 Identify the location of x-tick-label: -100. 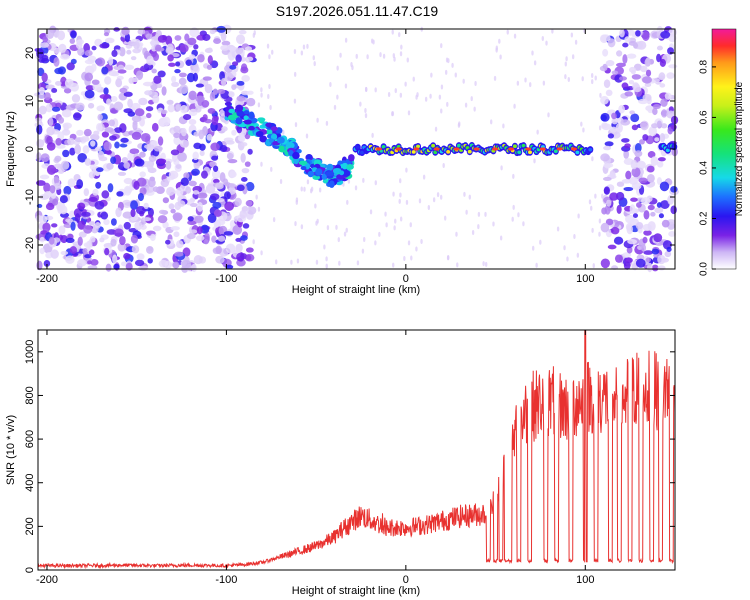
(226, 279).